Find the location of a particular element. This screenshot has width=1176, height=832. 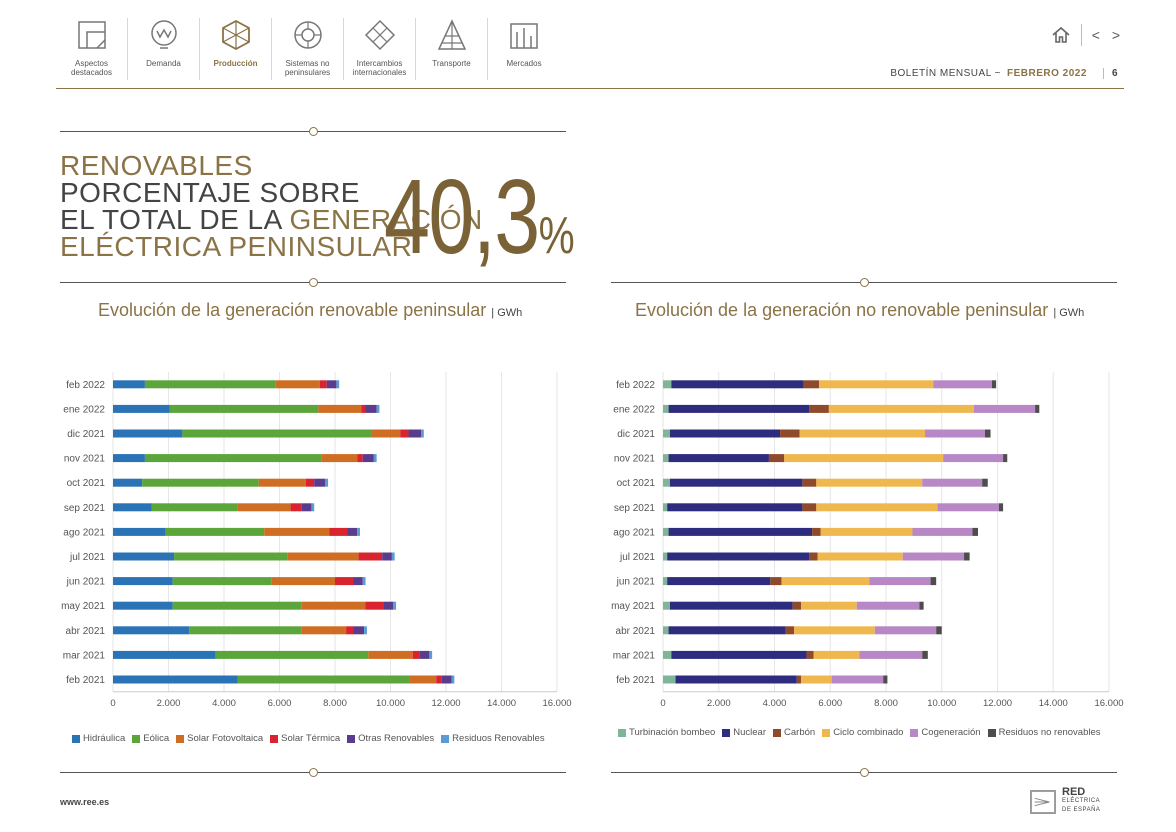

home-icon is located at coordinates (1061, 35).